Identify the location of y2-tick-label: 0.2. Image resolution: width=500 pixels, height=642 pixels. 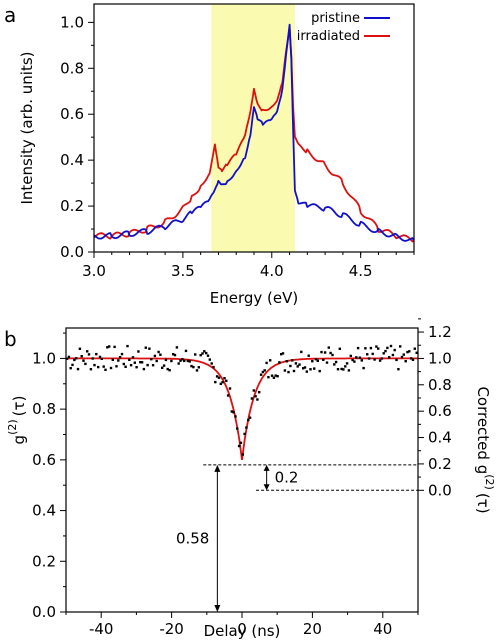
(440, 464).